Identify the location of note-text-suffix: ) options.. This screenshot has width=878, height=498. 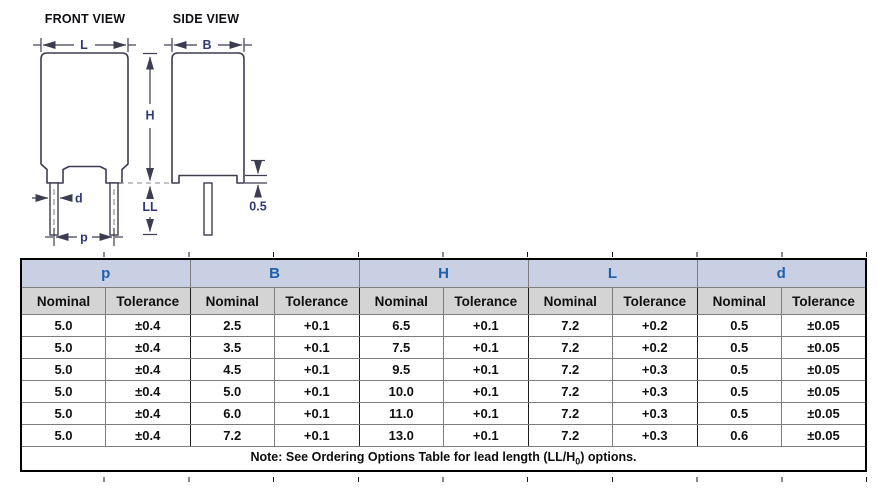
(608, 457).